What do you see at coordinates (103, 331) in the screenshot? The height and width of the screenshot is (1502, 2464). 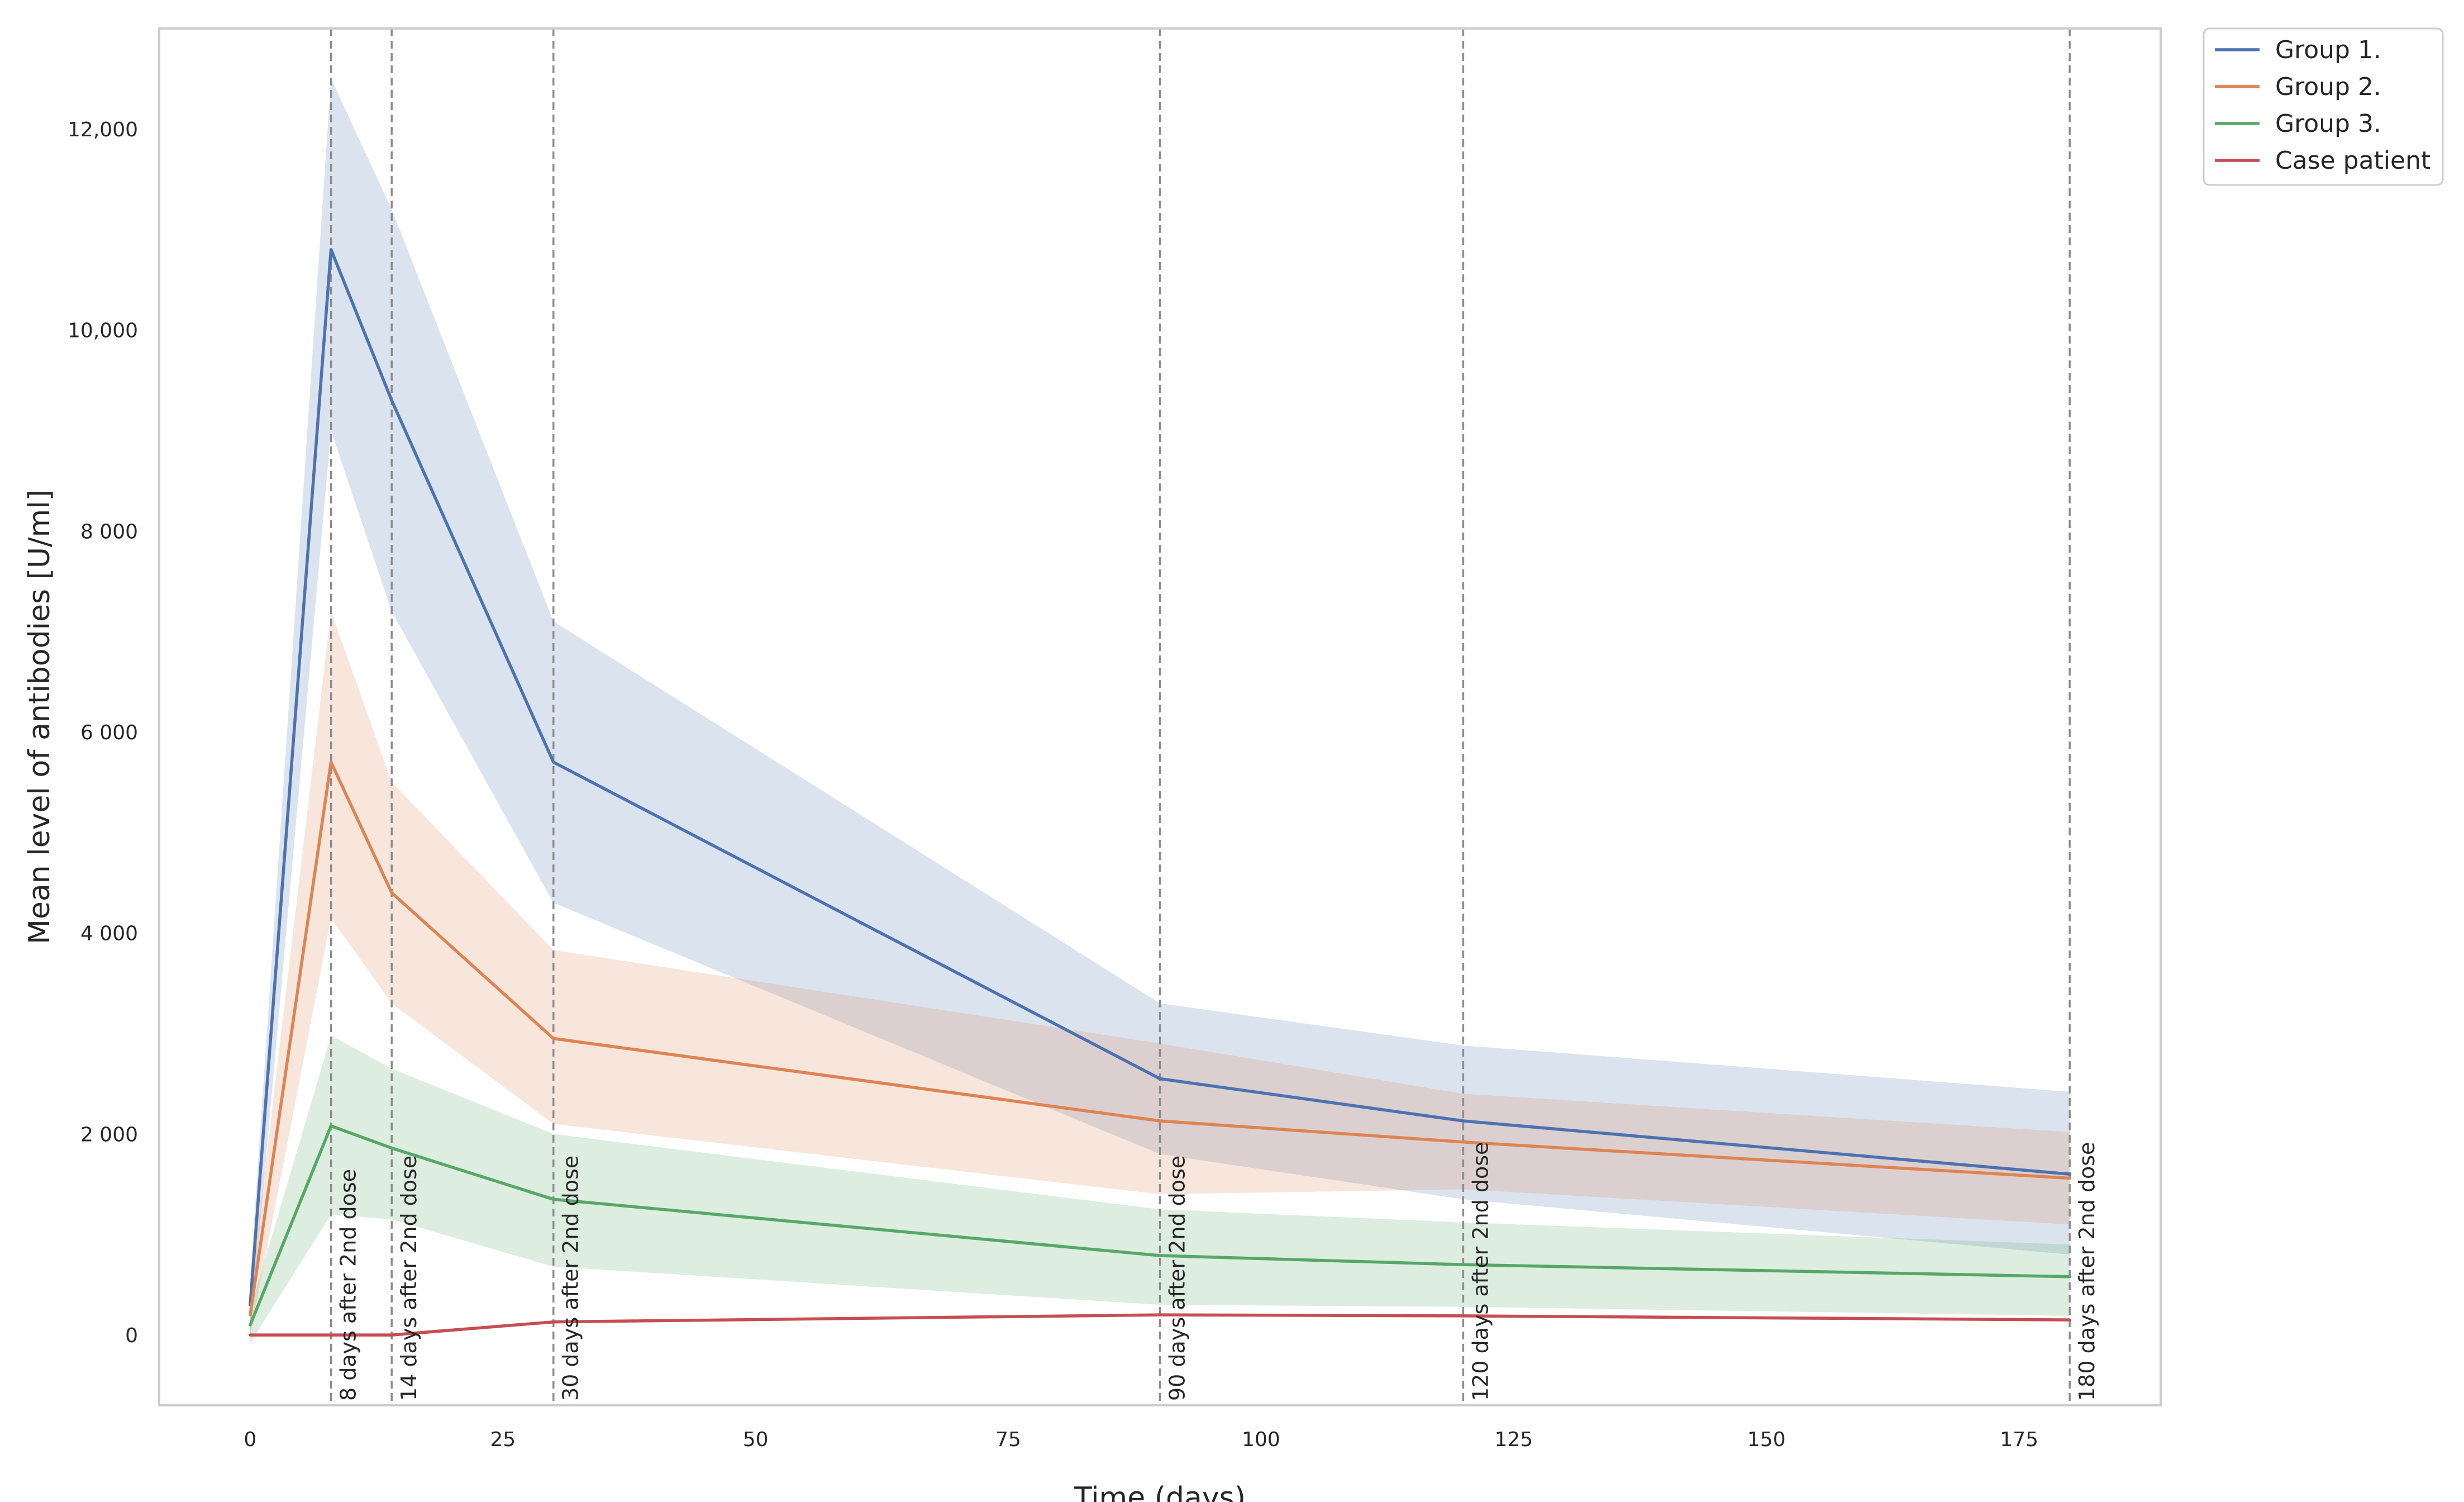 I see `y-tick-label-10000: 10,000` at bounding box center [103, 331].